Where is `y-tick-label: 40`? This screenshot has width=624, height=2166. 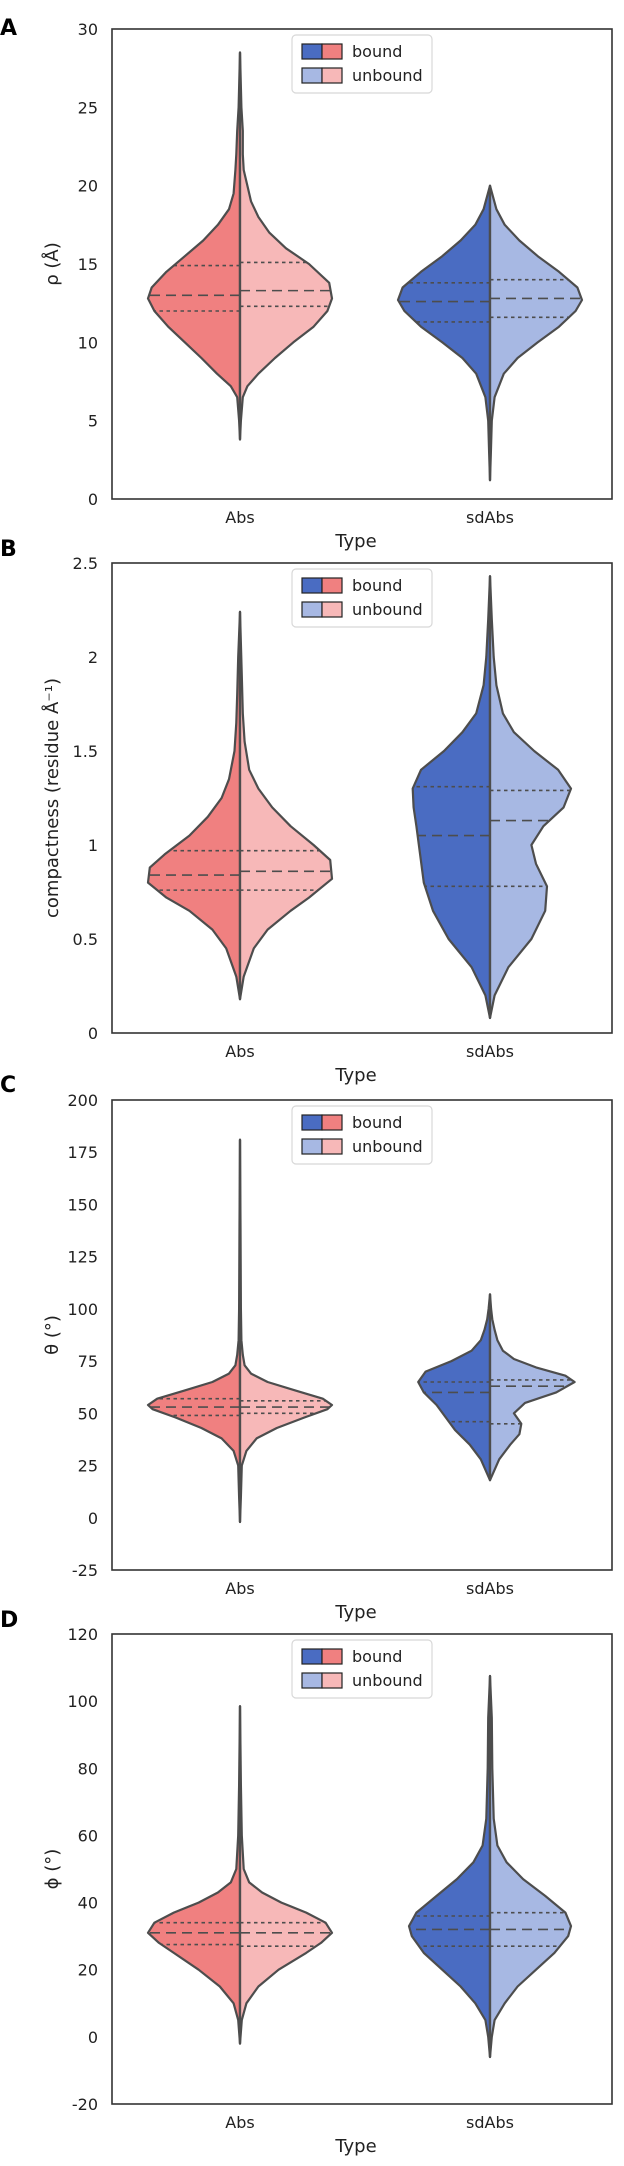
y-tick-label: 40 is located at coordinates (88, 1903).